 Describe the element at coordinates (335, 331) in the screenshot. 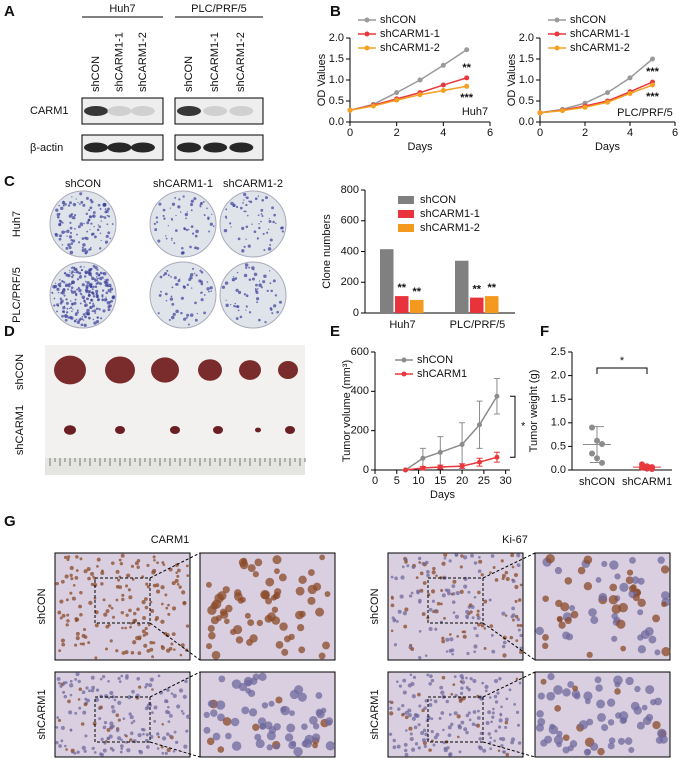

I see `panel-letter: E` at that location.